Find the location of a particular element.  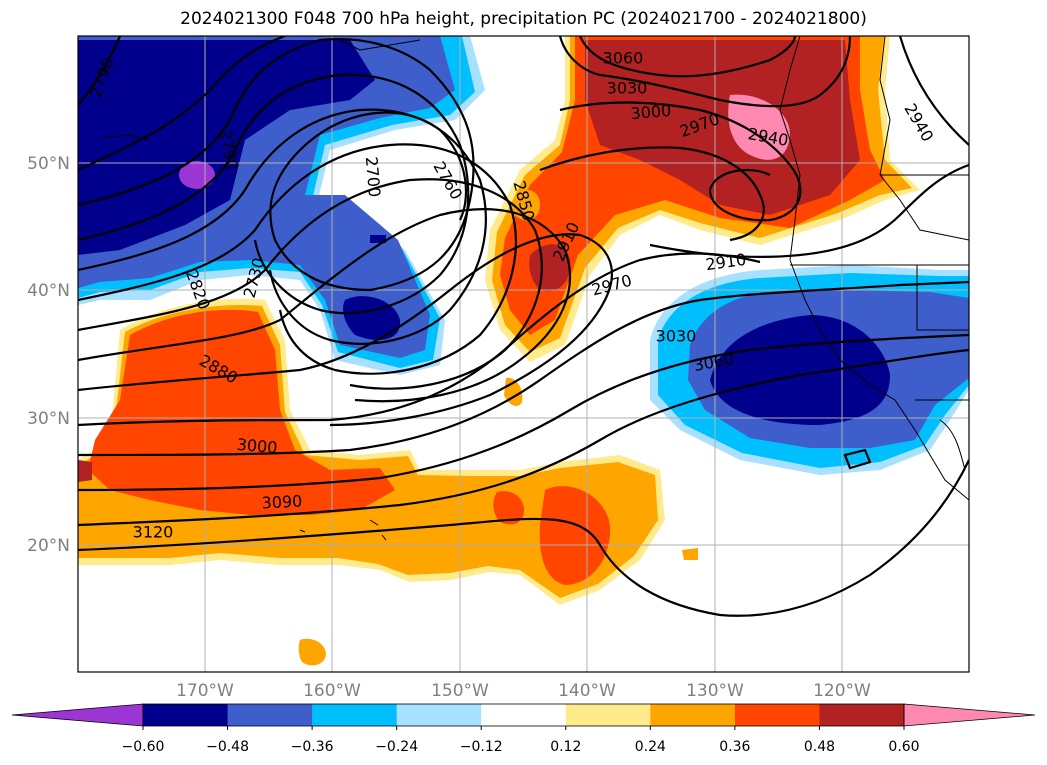

lon-tick: 150°W is located at coordinates (460, 691).